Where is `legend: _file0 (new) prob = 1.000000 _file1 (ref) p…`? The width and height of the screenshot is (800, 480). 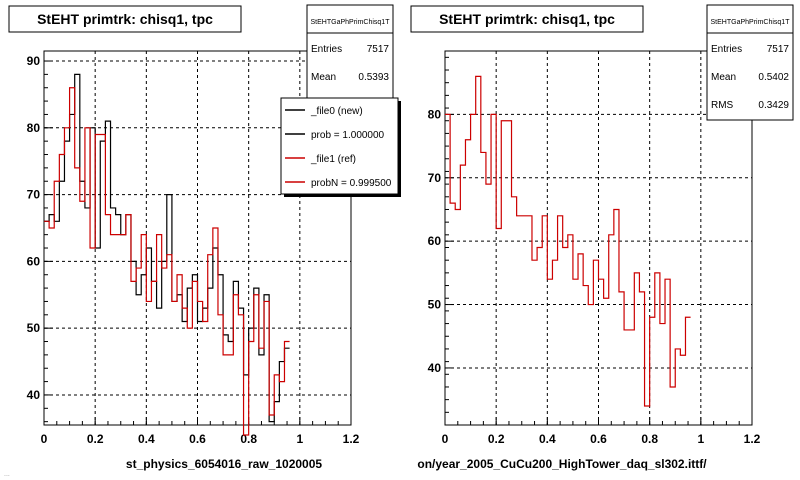
legend: _file0 (new) prob = 1.000000 _file1 (ref) p… is located at coordinates (338, 147).